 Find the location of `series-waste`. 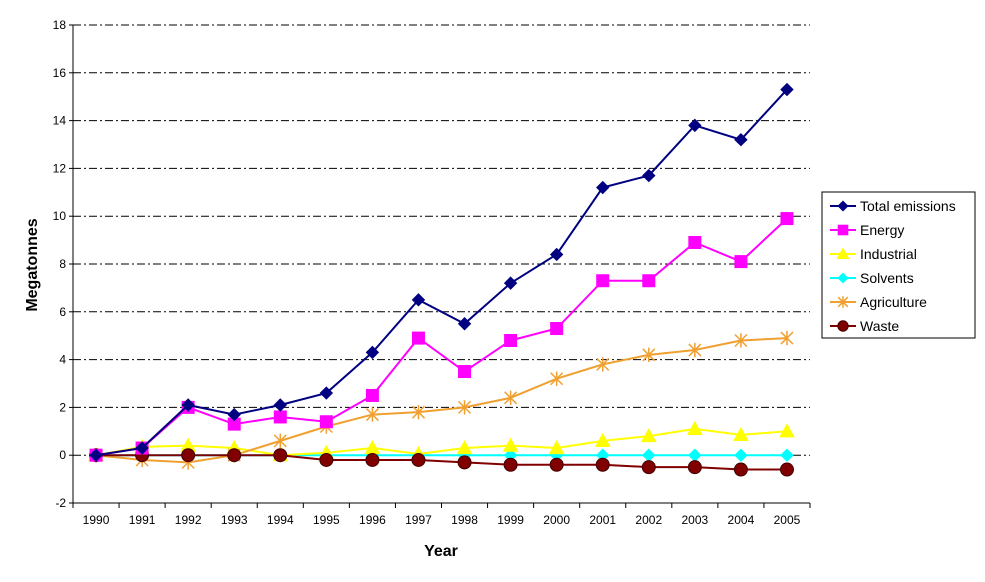

series-waste is located at coordinates (441, 462).